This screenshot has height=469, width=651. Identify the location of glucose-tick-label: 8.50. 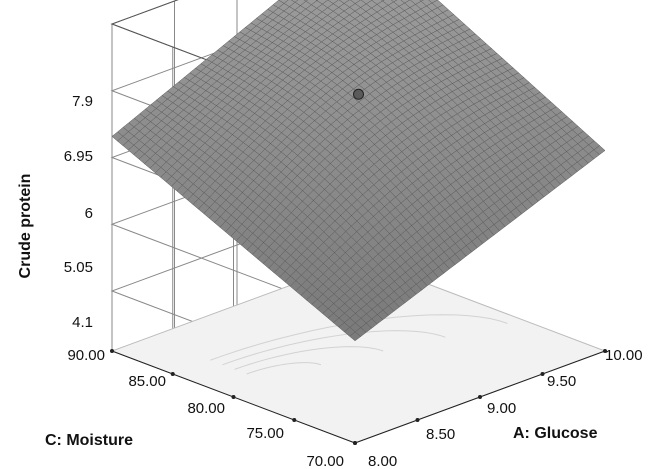
(440, 434).